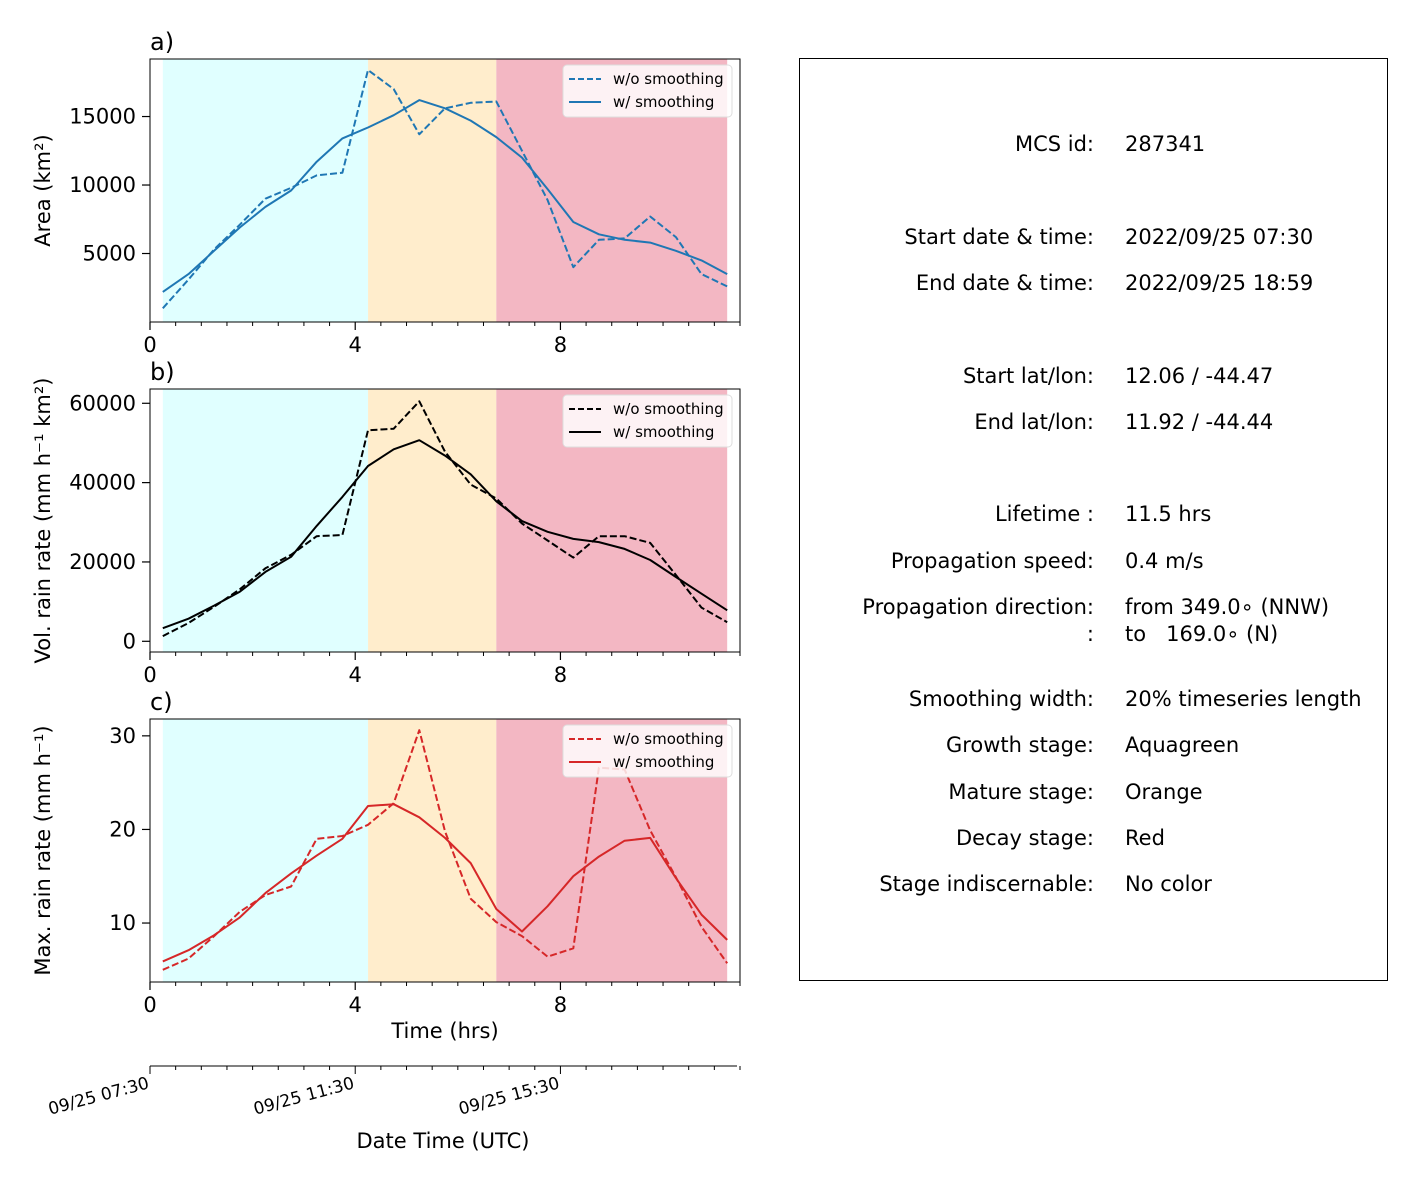 The image size is (1419, 1181). Describe the element at coordinates (129, 641) in the screenshot. I see `y-tick-label: 0` at that location.